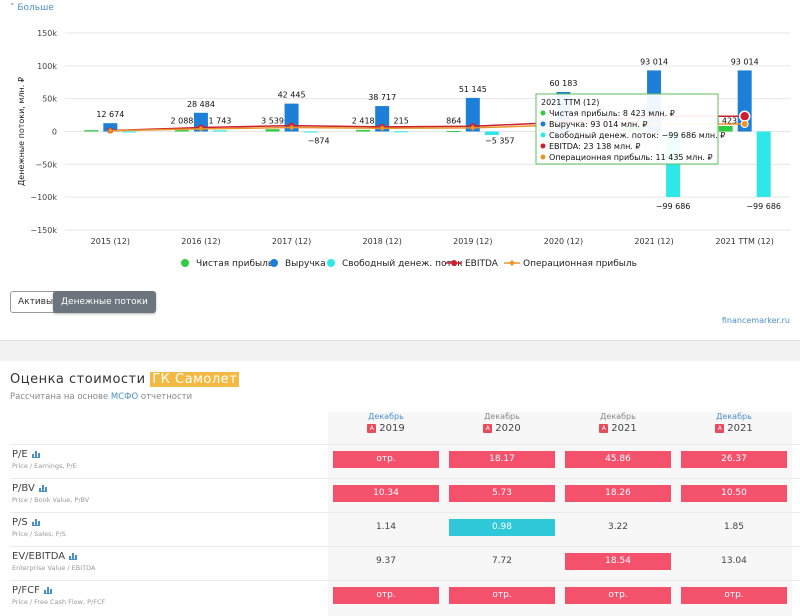 This screenshot has width=800, height=616. Describe the element at coordinates (734, 493) in the screenshot. I see `metric-value: 10.50` at that location.